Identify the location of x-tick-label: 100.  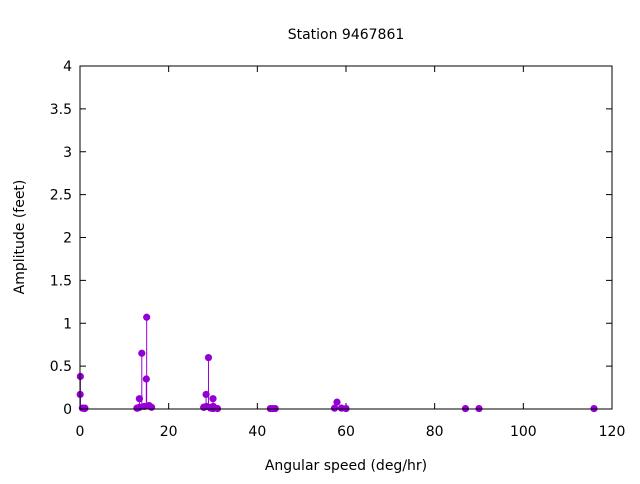
(523, 432).